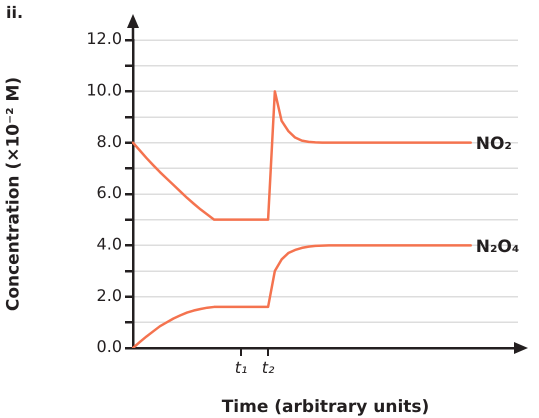 This screenshot has height=418, width=539. I want to click on y-tick-label: 6.0, so click(109, 192).